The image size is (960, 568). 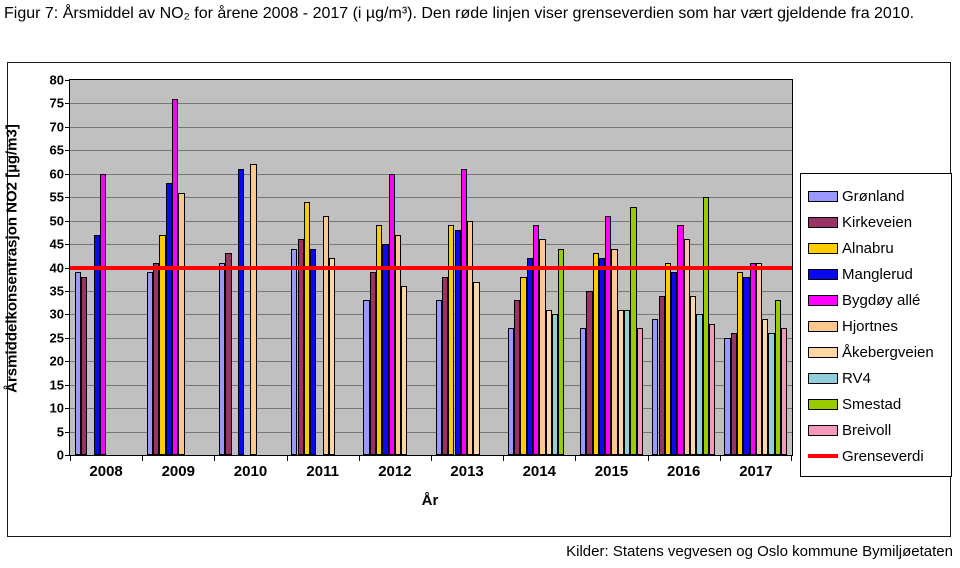 I want to click on legend-item-alnabru: Alnabru, so click(x=877, y=248).